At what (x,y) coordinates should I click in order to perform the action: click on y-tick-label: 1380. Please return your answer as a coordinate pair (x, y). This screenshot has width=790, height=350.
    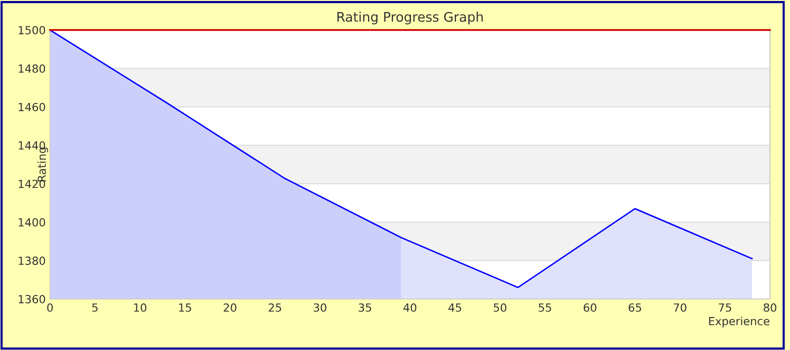
    Looking at the image, I should click on (32, 260).